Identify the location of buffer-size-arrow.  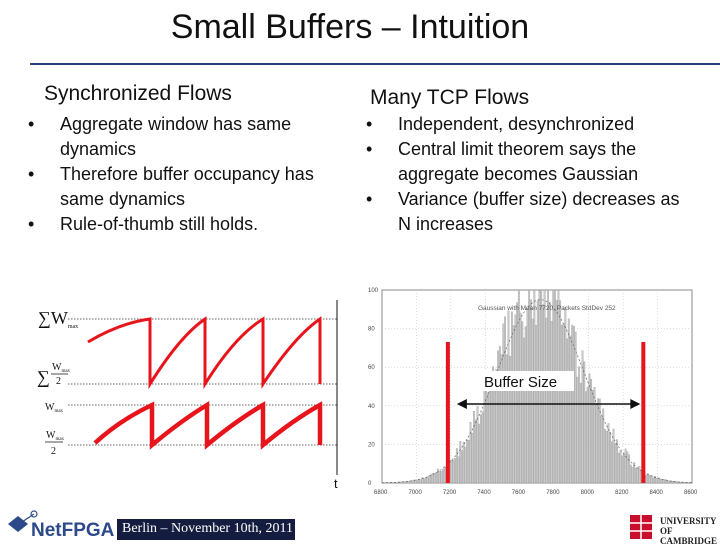
(548, 404).